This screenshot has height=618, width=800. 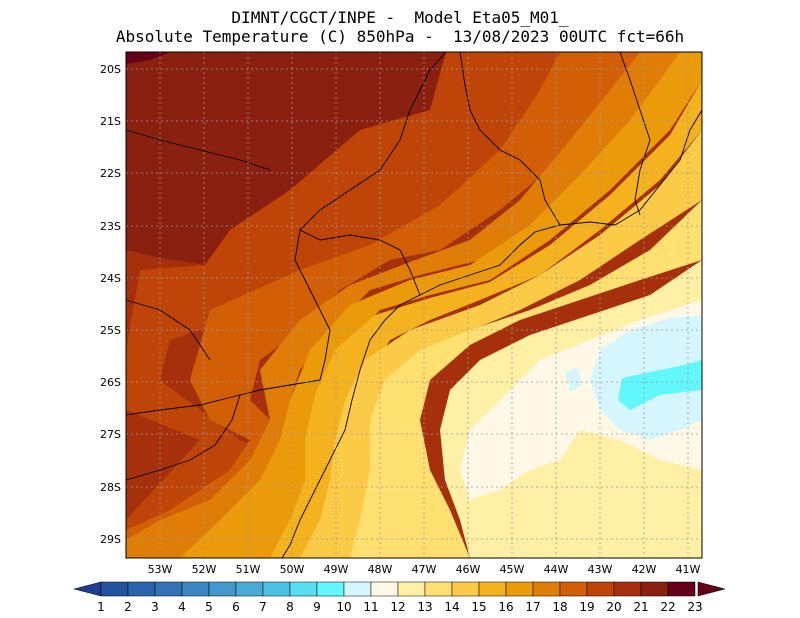 I want to click on lat-label: 25S, so click(x=110, y=330).